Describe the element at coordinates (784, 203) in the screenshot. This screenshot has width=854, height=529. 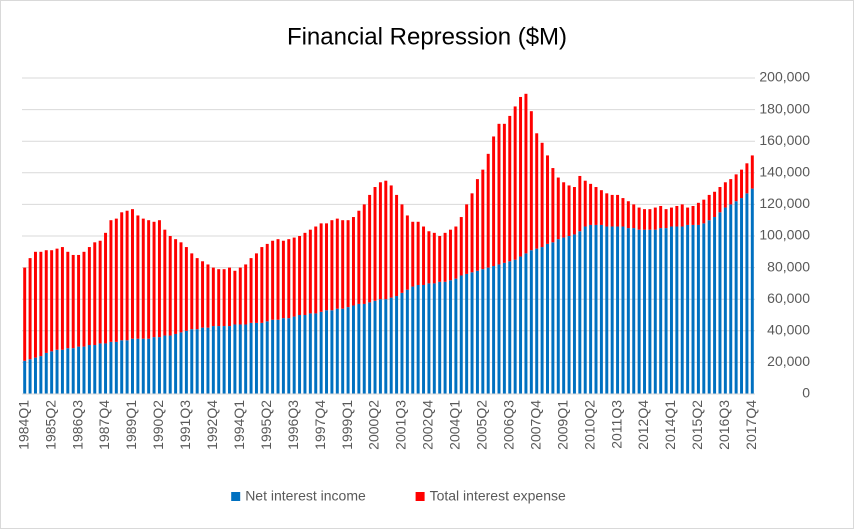
I see `y-tick-label: 120,000` at that location.